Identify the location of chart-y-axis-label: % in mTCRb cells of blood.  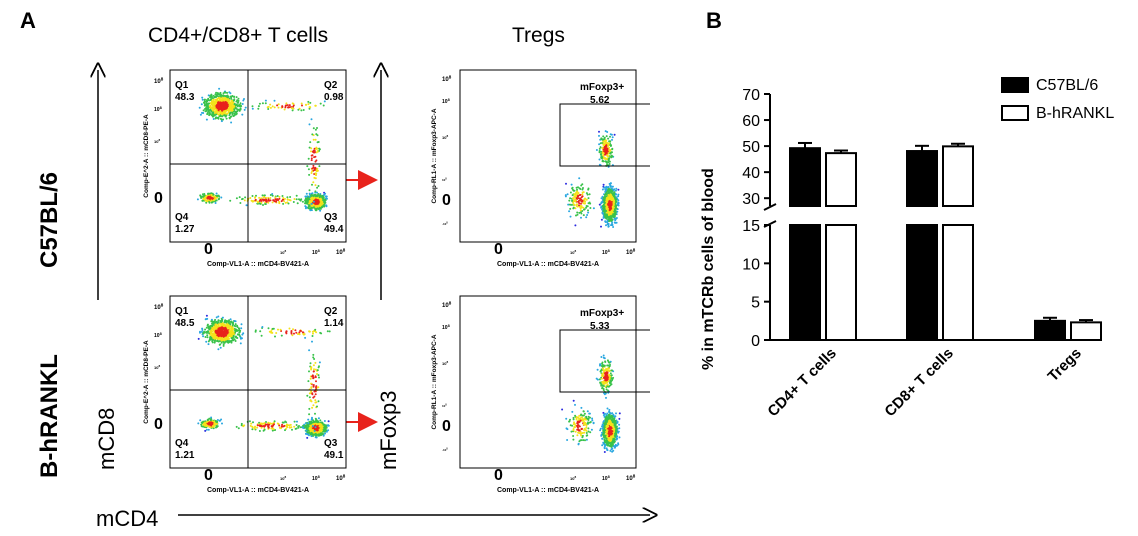
(708, 269).